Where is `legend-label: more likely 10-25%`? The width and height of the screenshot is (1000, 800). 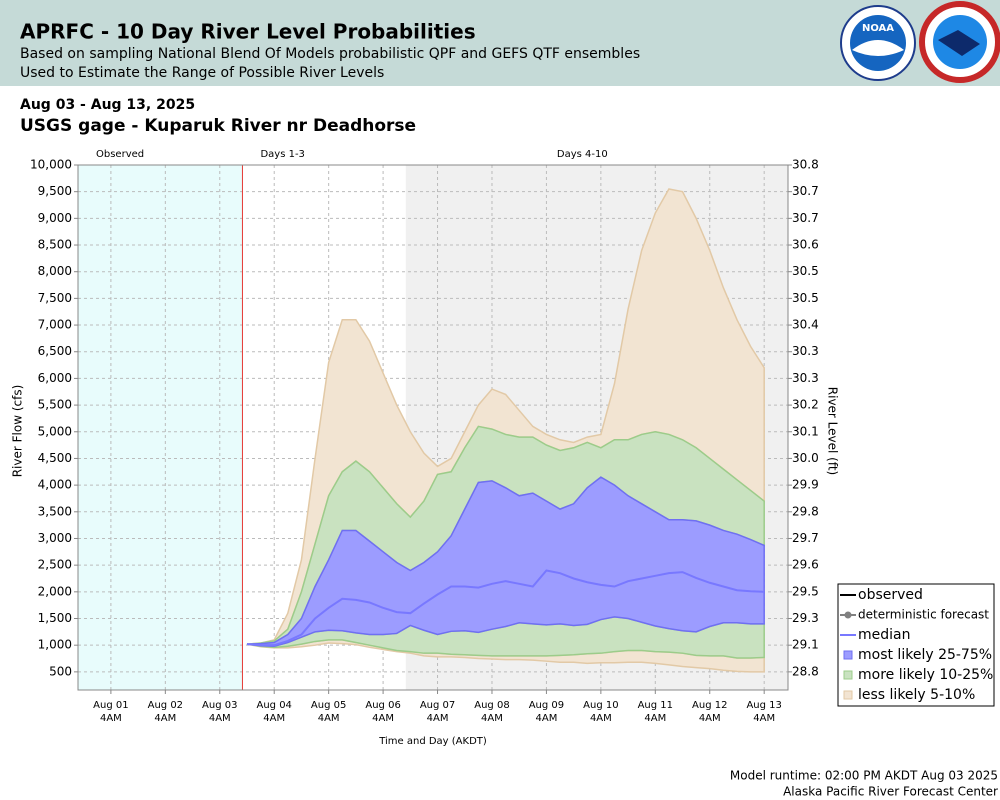 legend-label: more likely 10-25% is located at coordinates (925, 675).